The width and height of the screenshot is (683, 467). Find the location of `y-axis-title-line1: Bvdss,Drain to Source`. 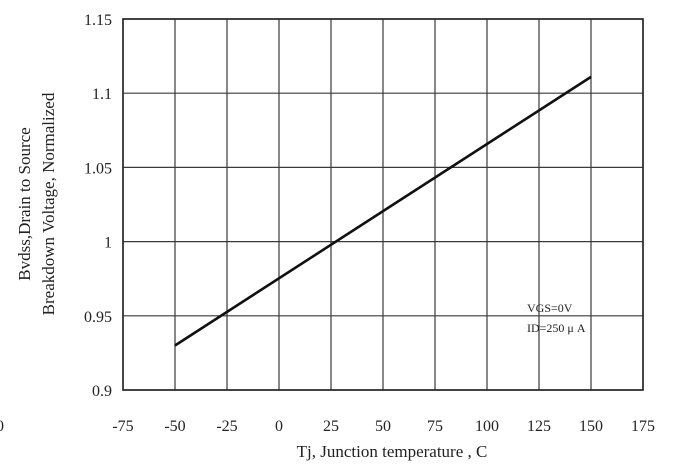

y-axis-title-line1: Bvdss,Drain to Source is located at coordinates (24, 203).